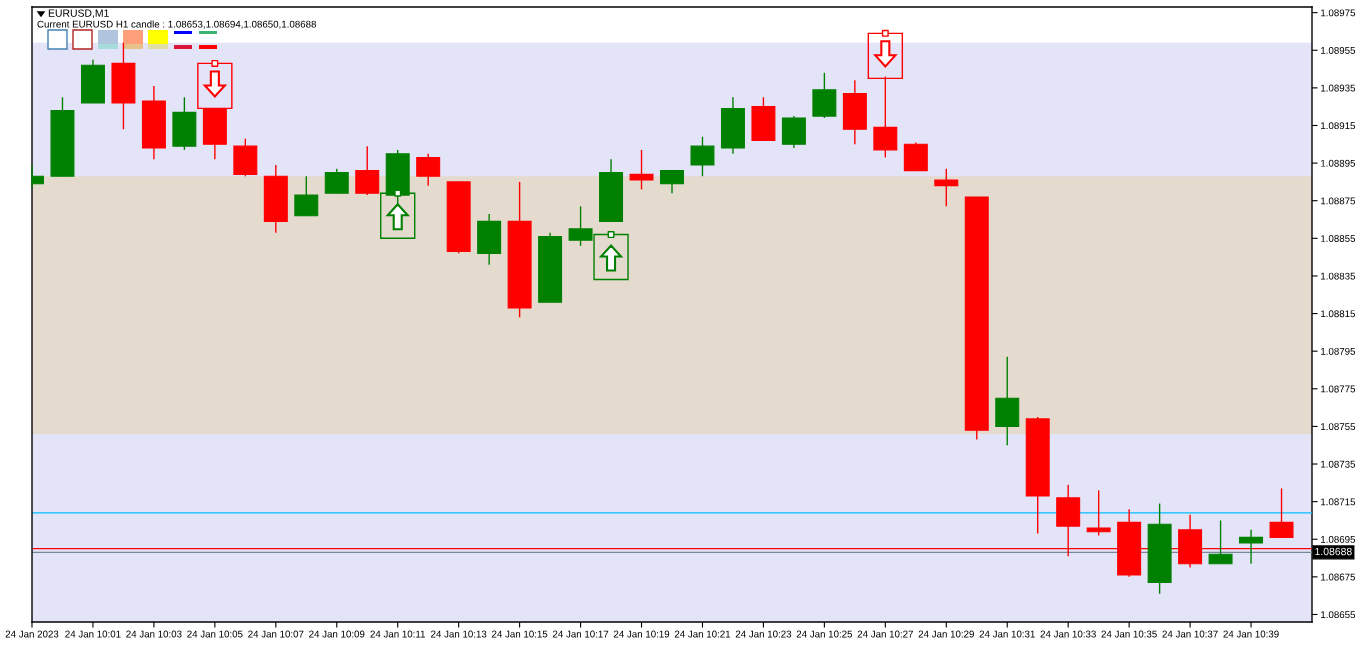 This screenshot has height=645, width=1362. I want to click on x-tick-label: 24 Jan 10:23, so click(763, 634).